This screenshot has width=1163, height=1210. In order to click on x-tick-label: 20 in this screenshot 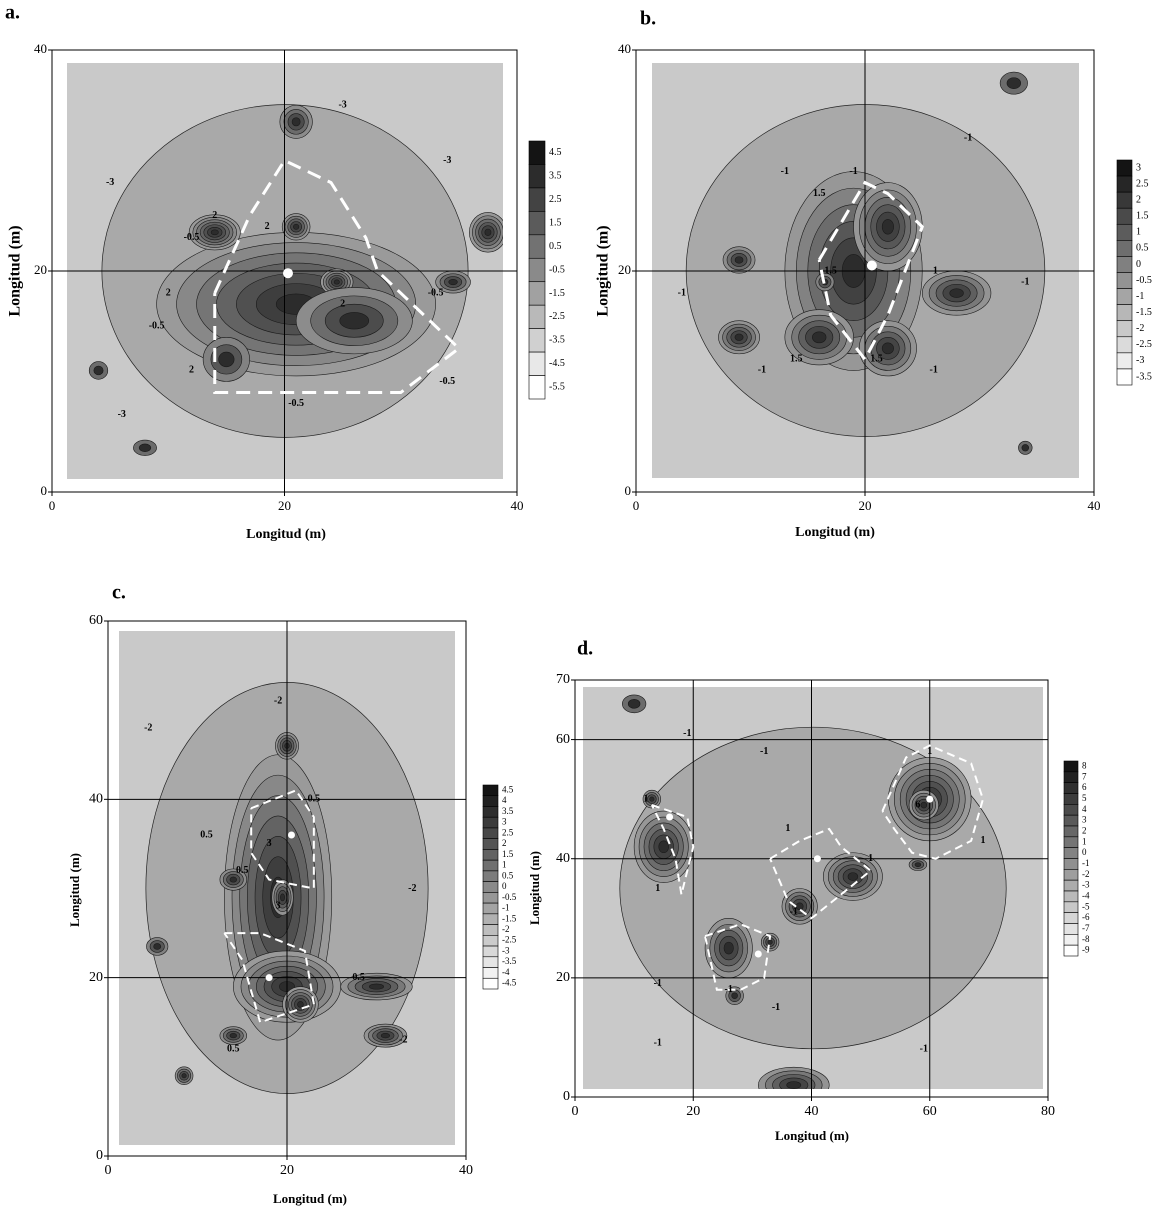, I will do `click(693, 1111)`.